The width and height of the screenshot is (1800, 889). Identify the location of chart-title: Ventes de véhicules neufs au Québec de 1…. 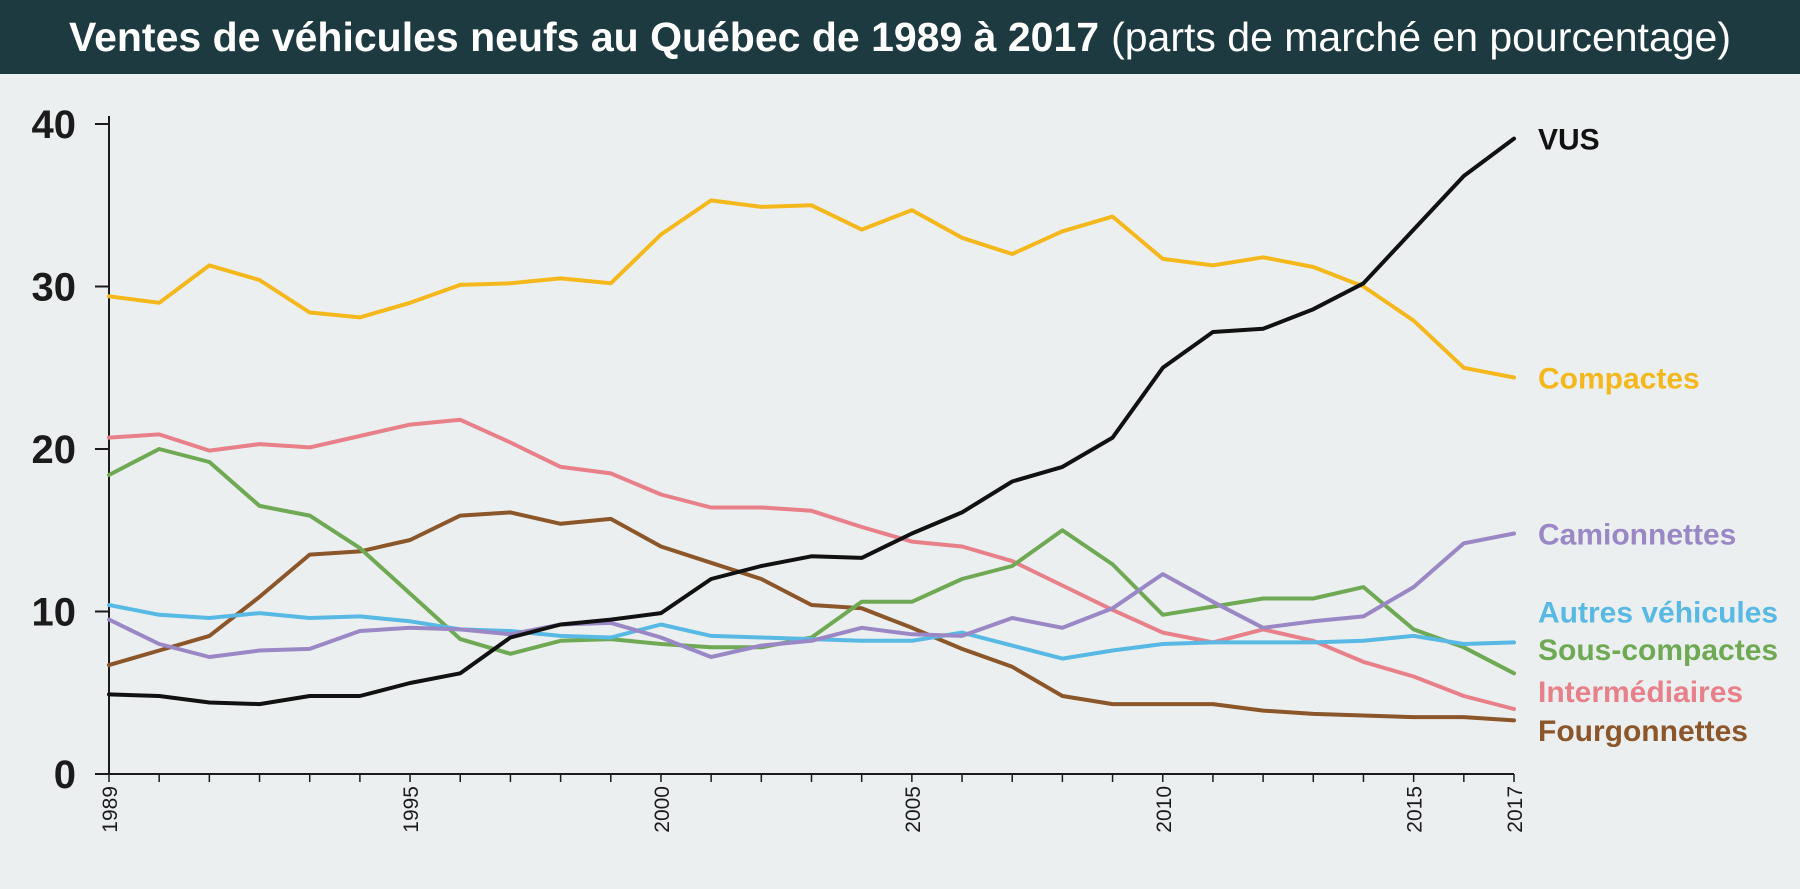
(584, 36).